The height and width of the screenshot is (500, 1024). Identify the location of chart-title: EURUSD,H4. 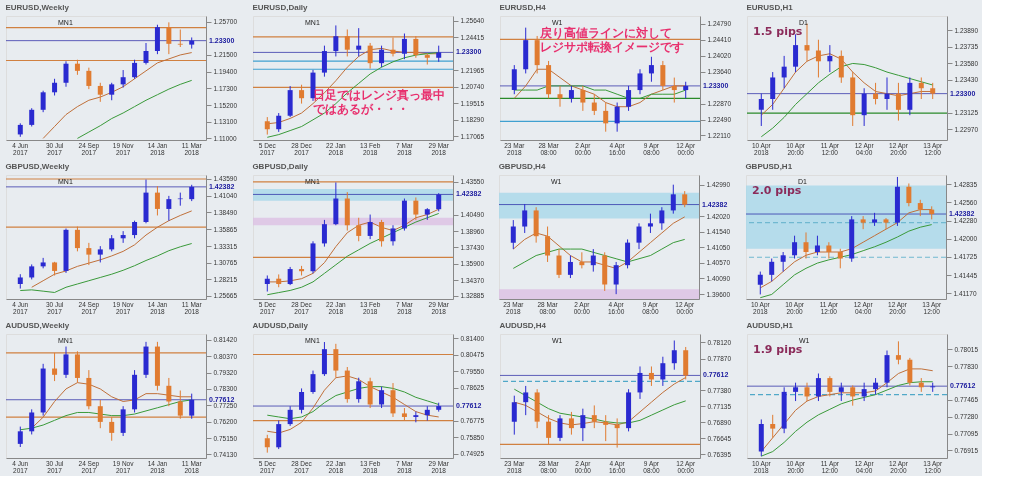
(523, 7).